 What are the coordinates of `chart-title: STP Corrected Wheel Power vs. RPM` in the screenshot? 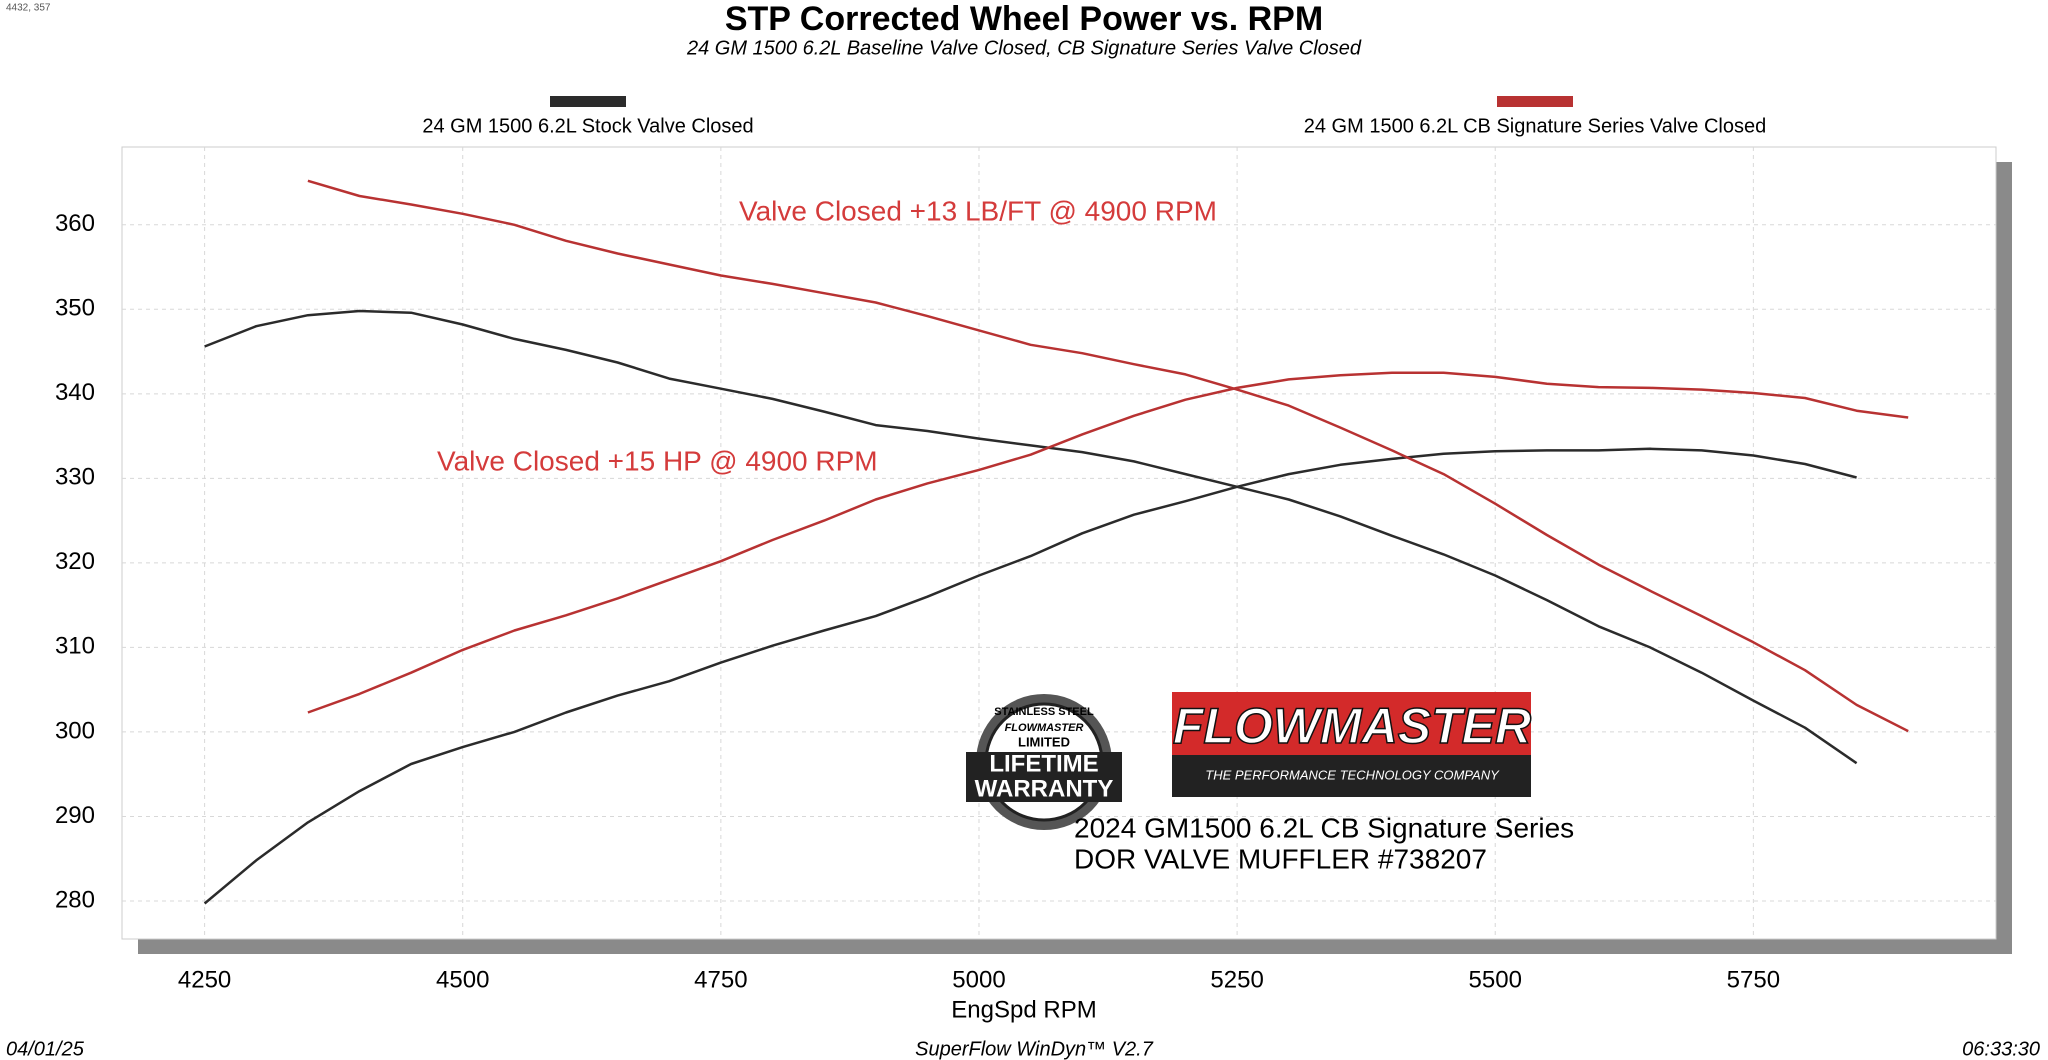 It's located at (1024, 19).